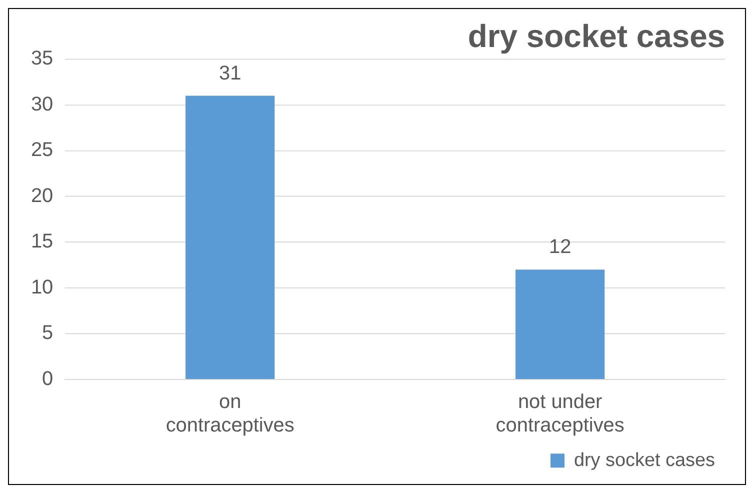 The height and width of the screenshot is (495, 756). Describe the element at coordinates (42, 241) in the screenshot. I see `y-tick-label: 15` at that location.